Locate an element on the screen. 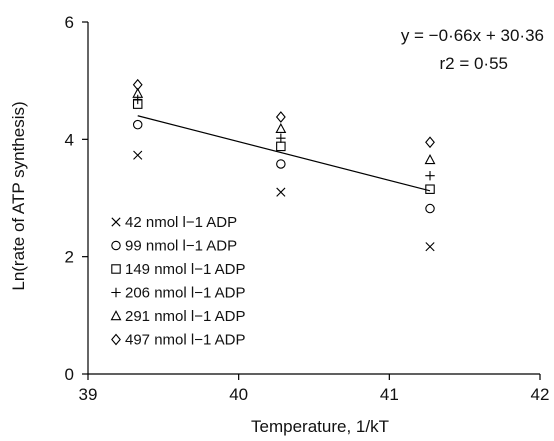 The height and width of the screenshot is (441, 554). legend-label: 206 nmol l−1 ADP is located at coordinates (185, 293).